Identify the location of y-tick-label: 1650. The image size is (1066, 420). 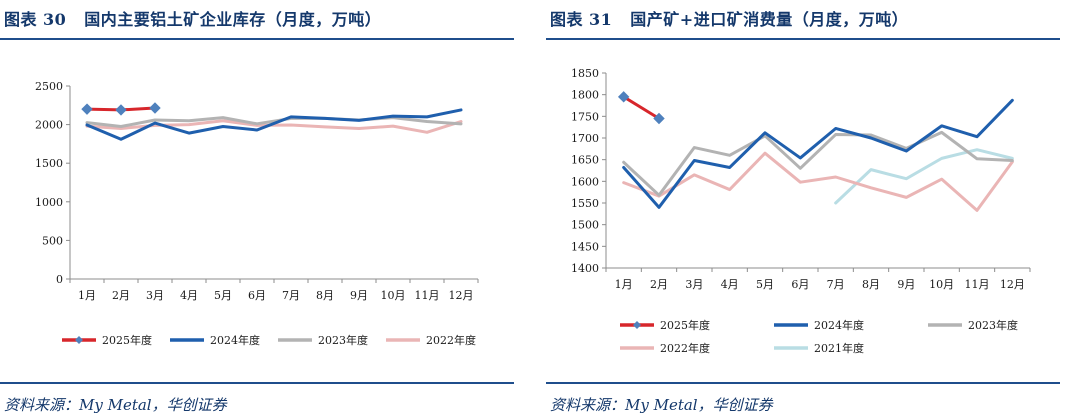
(585, 160).